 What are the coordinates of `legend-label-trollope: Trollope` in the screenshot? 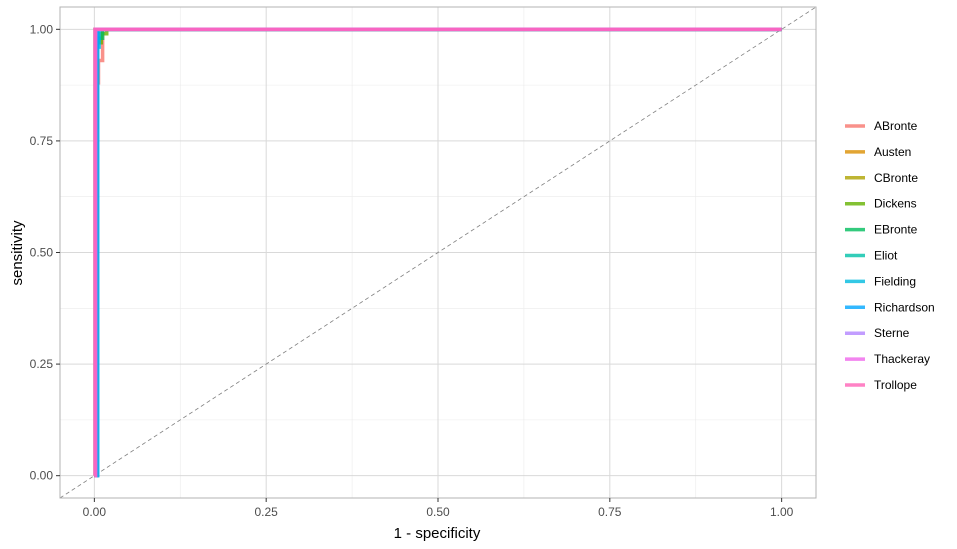 It's located at (895, 385).